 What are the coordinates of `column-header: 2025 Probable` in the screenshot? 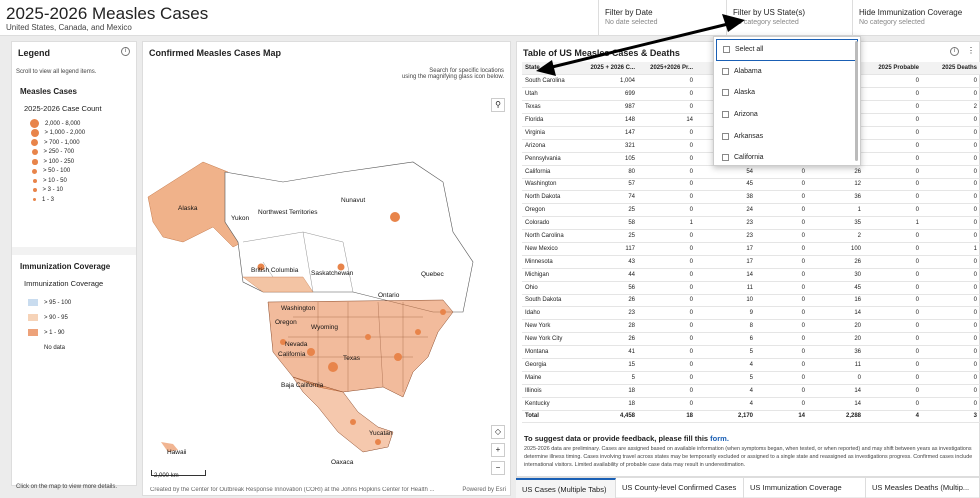 It's located at (893, 69).